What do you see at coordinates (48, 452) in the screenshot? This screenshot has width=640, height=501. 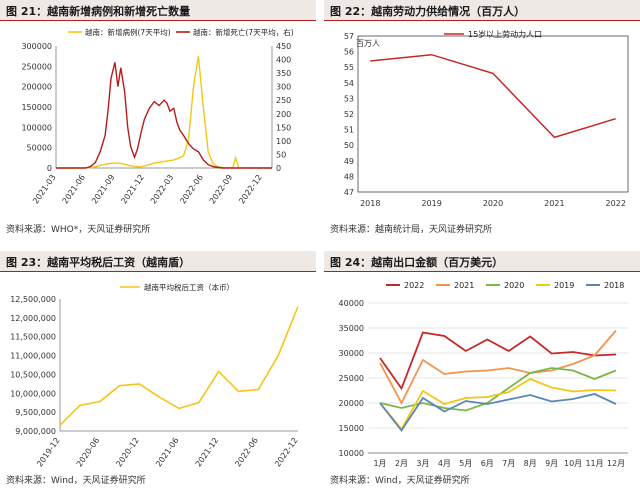 I see `x-tick-label: 2019-12` at bounding box center [48, 452].